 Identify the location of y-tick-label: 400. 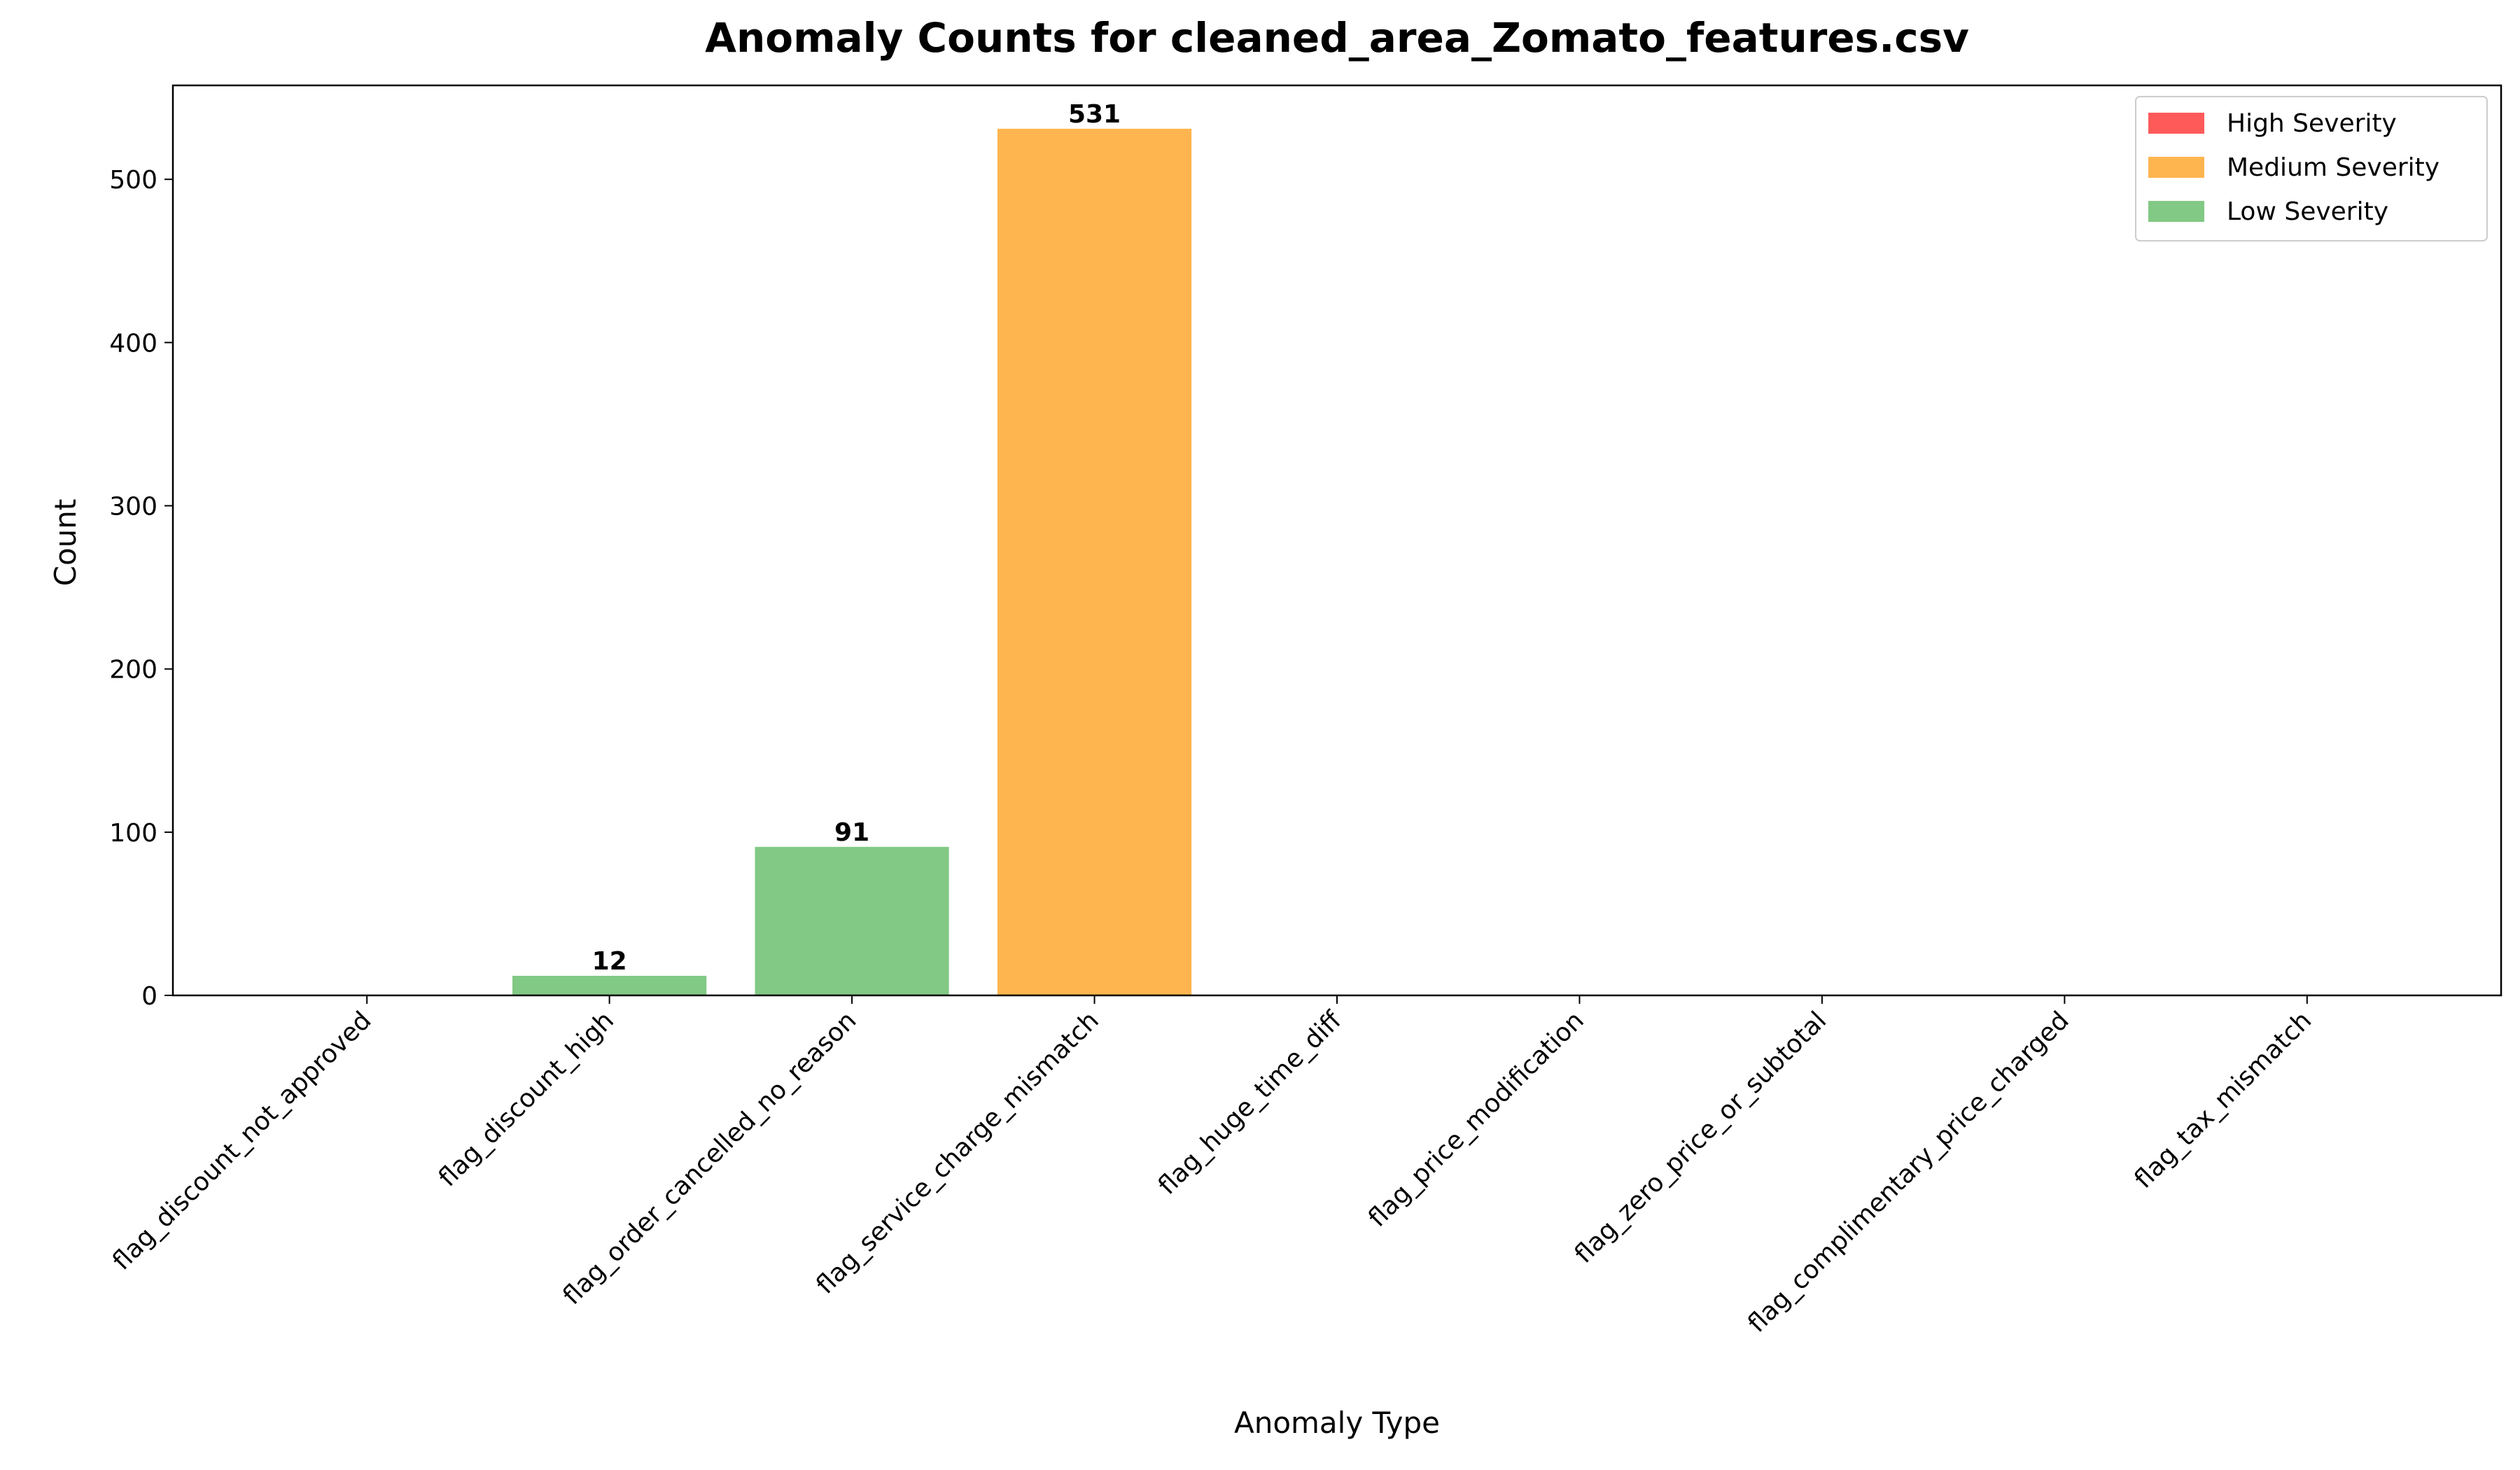
(133, 343).